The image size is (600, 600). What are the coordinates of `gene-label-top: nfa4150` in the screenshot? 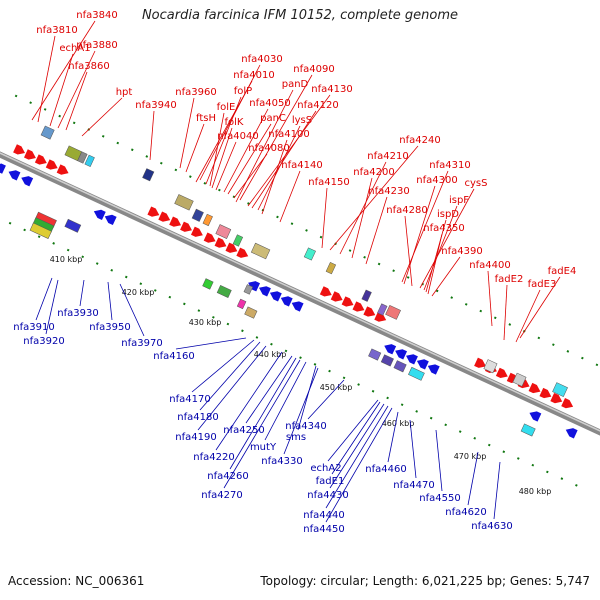 It's located at (328, 182).